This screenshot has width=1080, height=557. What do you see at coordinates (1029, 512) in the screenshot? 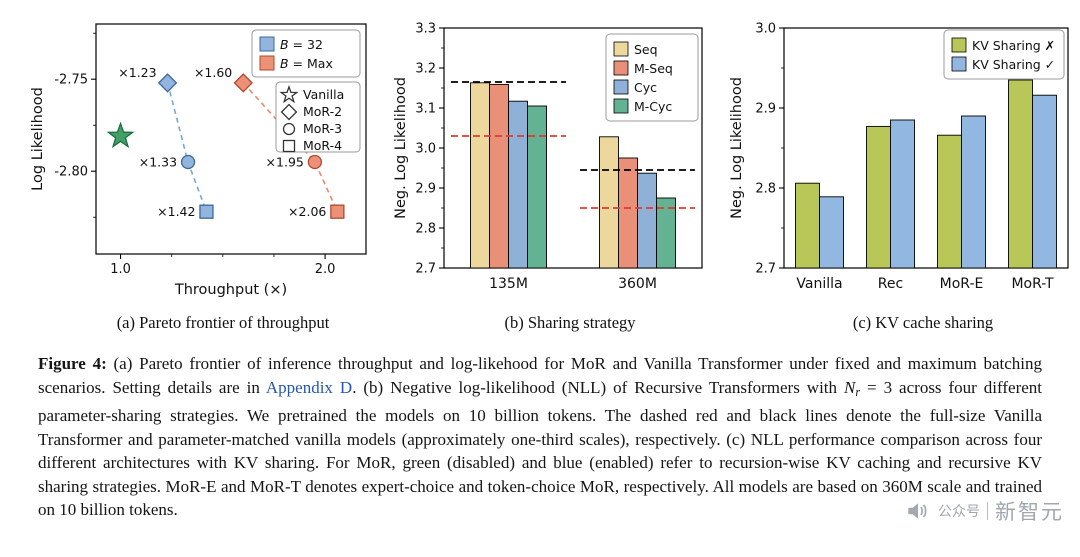
I see `watermark-brand: 新智元` at bounding box center [1029, 512].